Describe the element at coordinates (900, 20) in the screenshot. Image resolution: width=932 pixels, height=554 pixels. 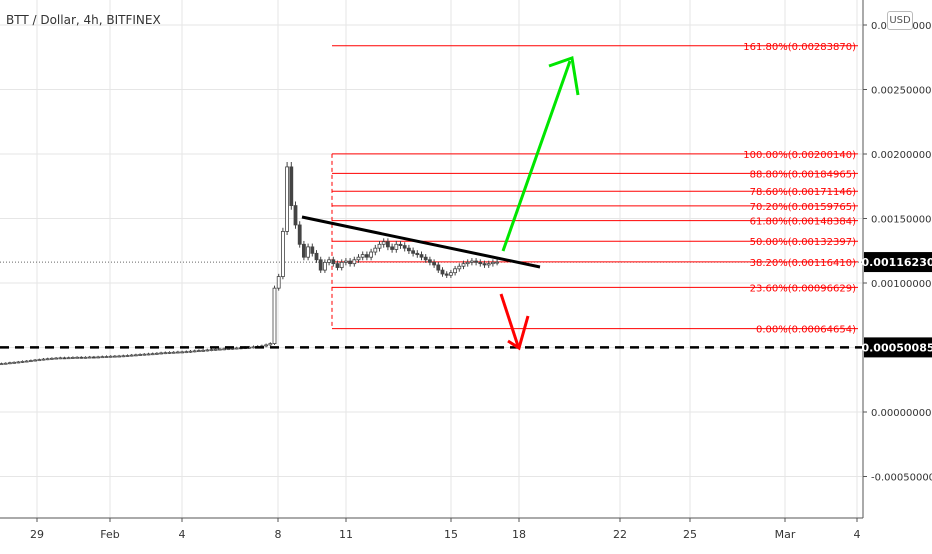
I see `currency-button: USD` at that location.